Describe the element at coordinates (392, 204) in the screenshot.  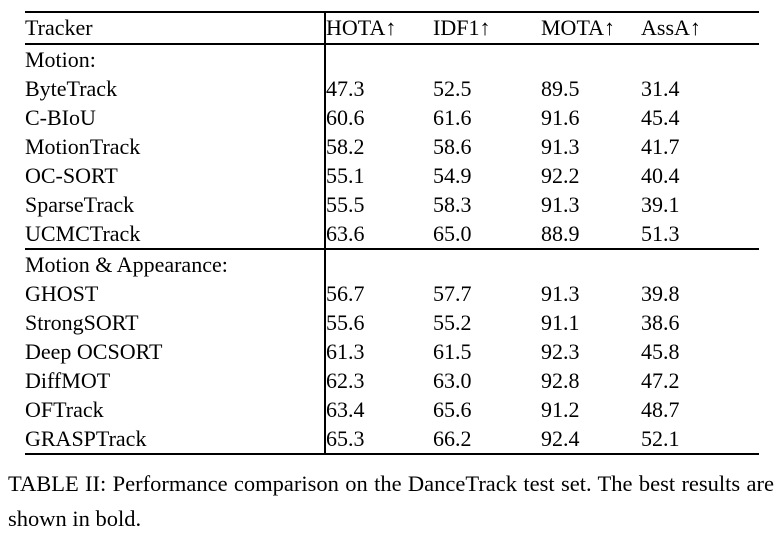
I see `table-row: SparseTrack 55.5 58.3 91.3 39.1` at that location.